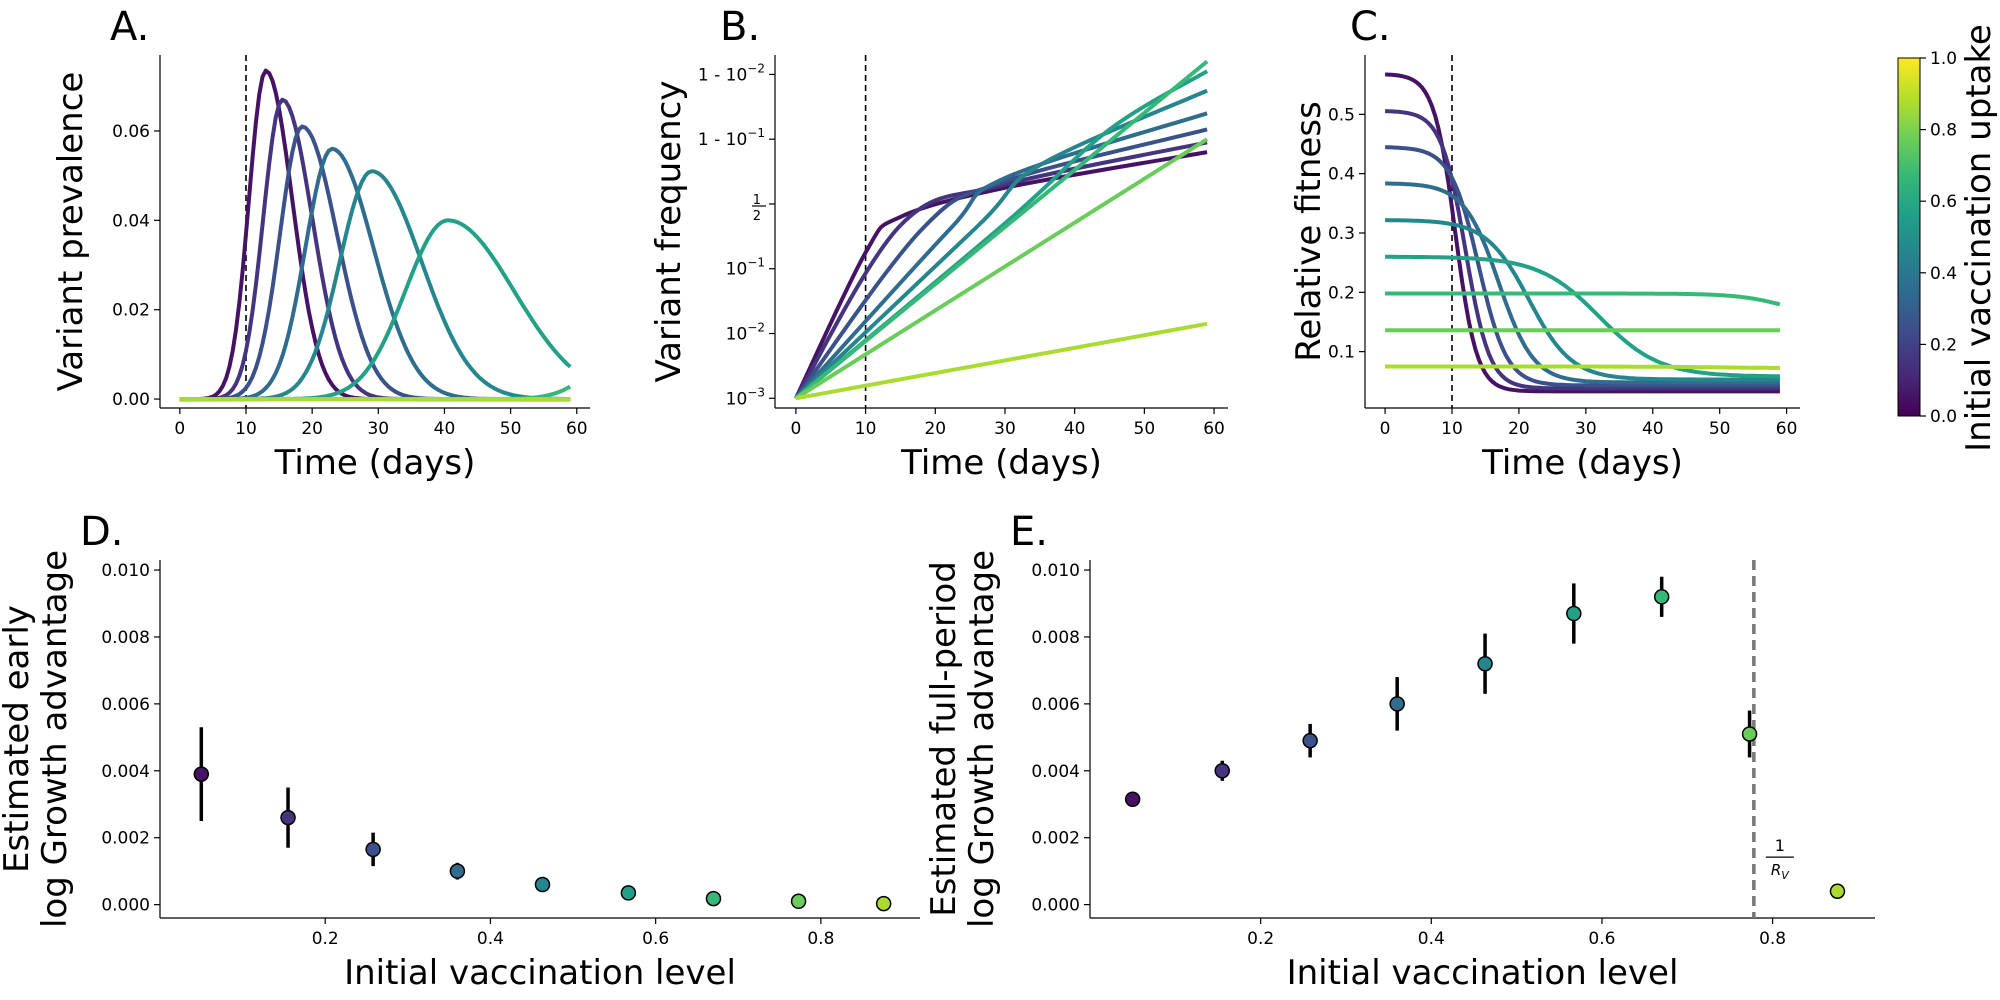  What do you see at coordinates (1341, 115) in the screenshot?
I see `y-tick-label: 0.5` at bounding box center [1341, 115].